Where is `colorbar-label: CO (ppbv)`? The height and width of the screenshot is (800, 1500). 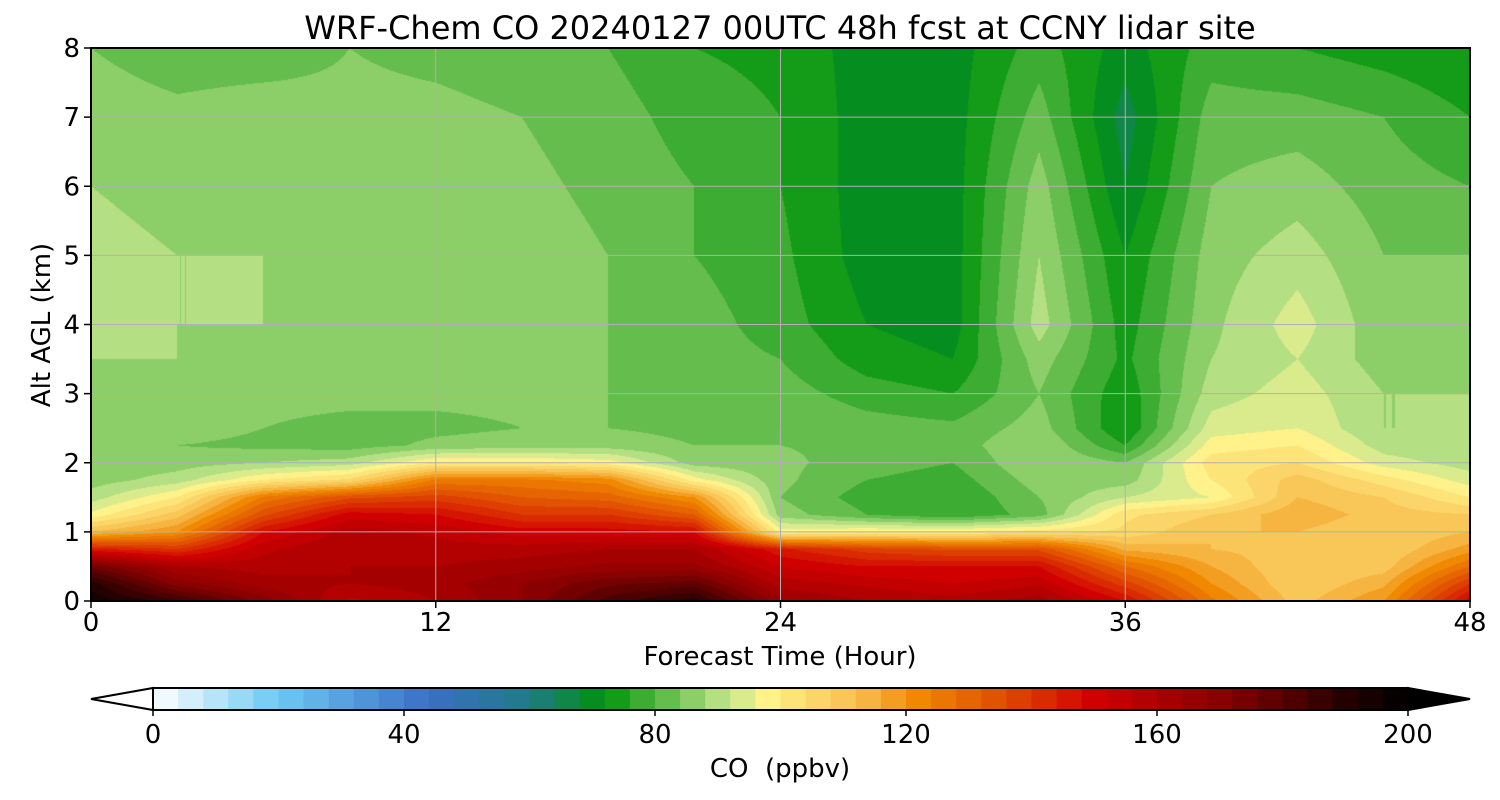
colorbar-label: CO (ppbv) is located at coordinates (780, 769).